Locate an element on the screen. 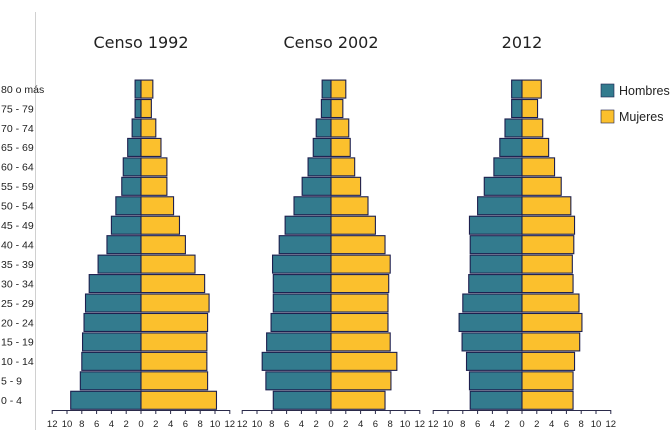 This screenshot has height=430, width=671. age-label-15-19: 15 - 19 is located at coordinates (17, 343).